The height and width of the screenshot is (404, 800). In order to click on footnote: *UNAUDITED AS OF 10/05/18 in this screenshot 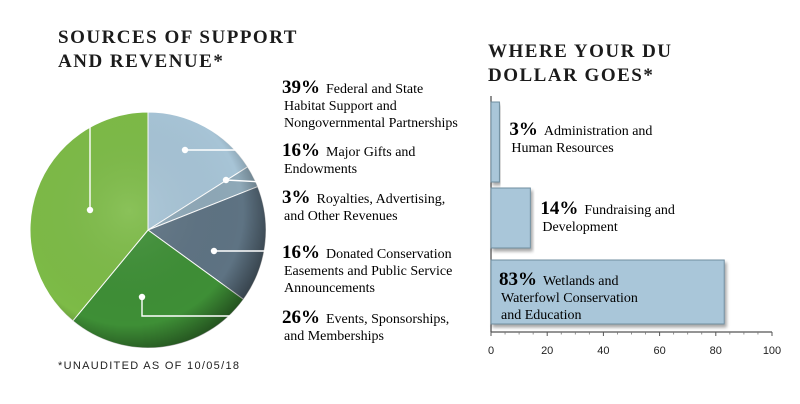, I will do `click(149, 366)`.